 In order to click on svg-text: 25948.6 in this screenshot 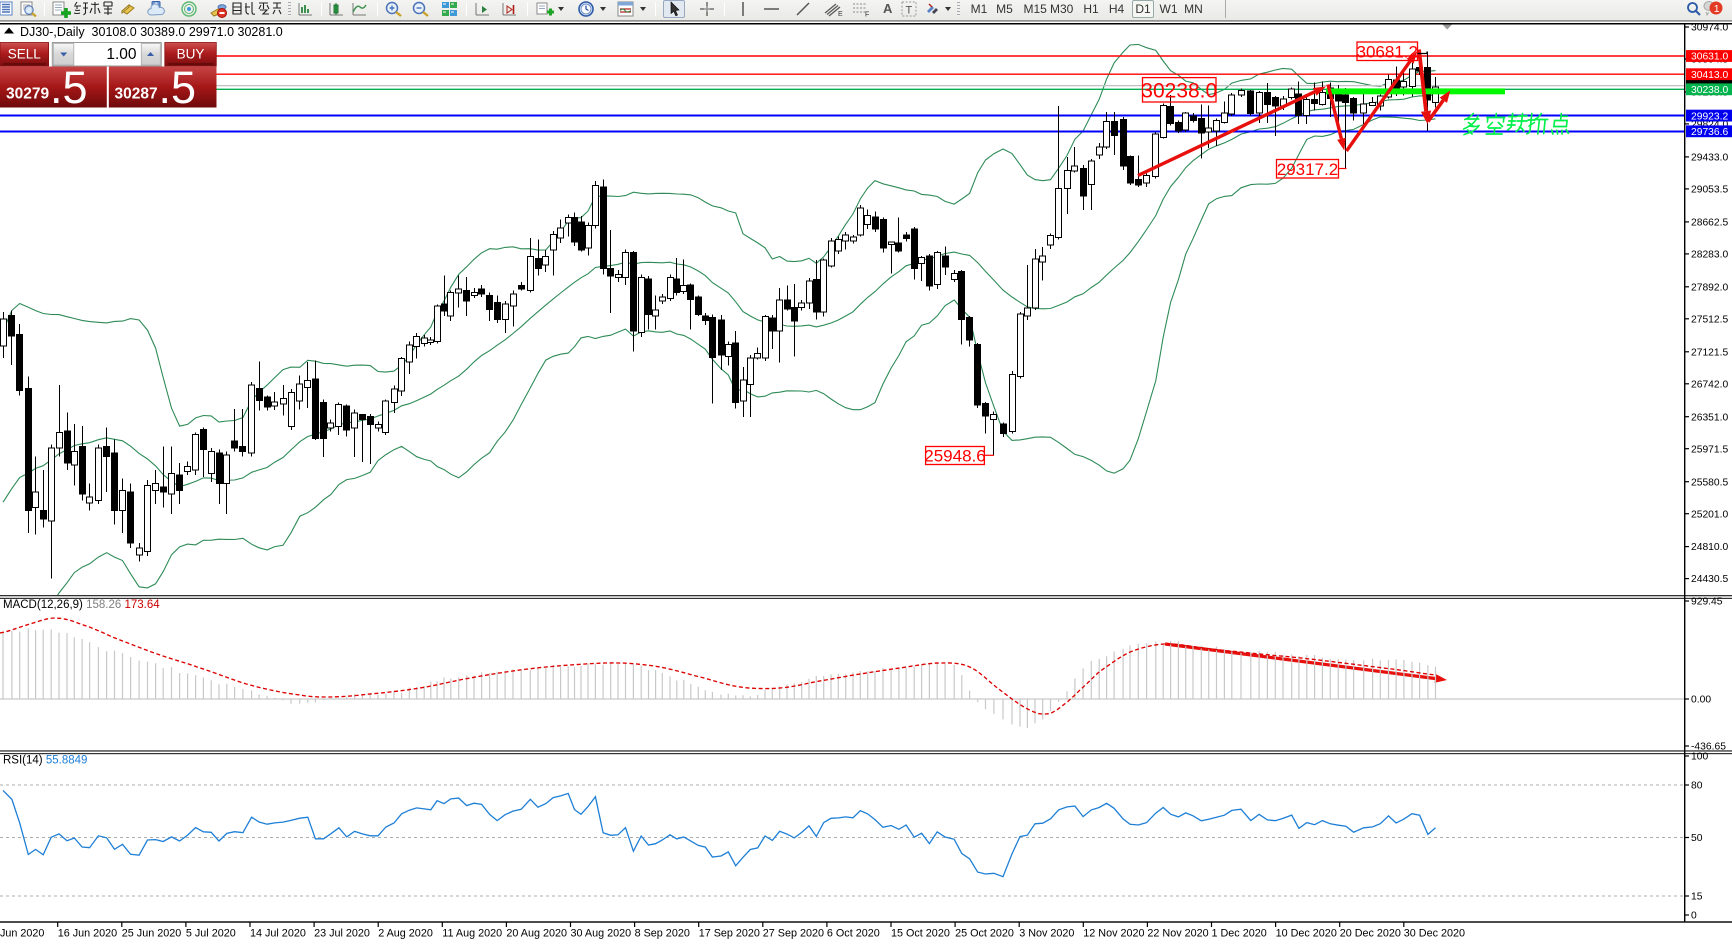, I will do `click(954, 456)`.